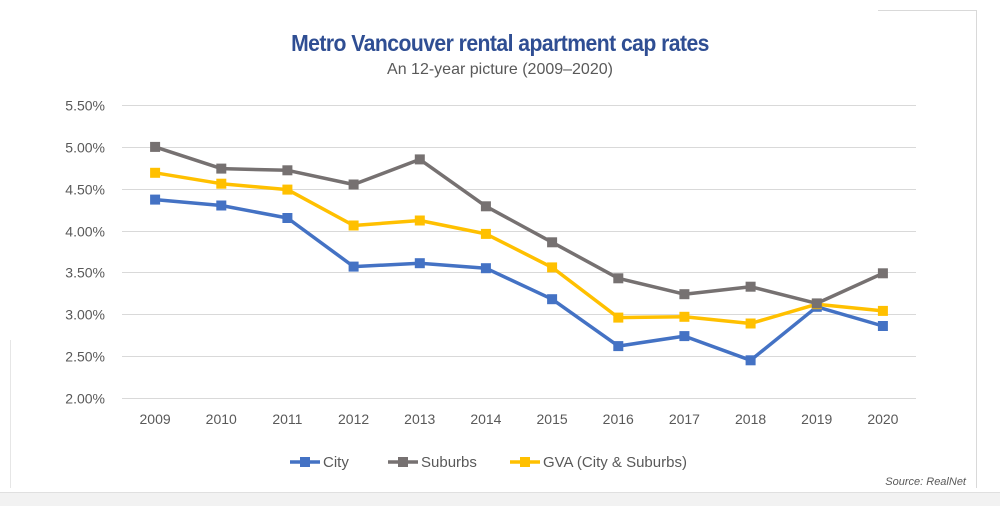 The image size is (1000, 506). I want to click on x-tick-label: 2011, so click(287, 419).